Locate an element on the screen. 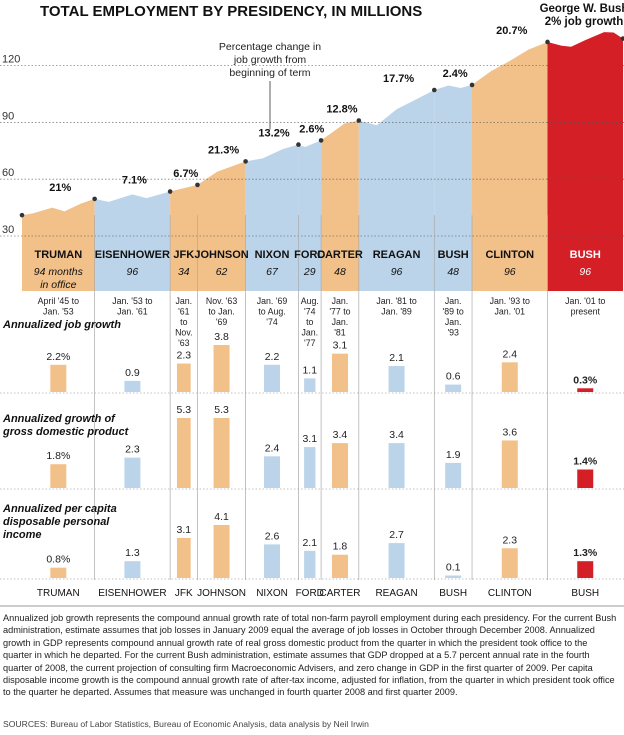  bar-value-label: 4.1 is located at coordinates (221, 517).